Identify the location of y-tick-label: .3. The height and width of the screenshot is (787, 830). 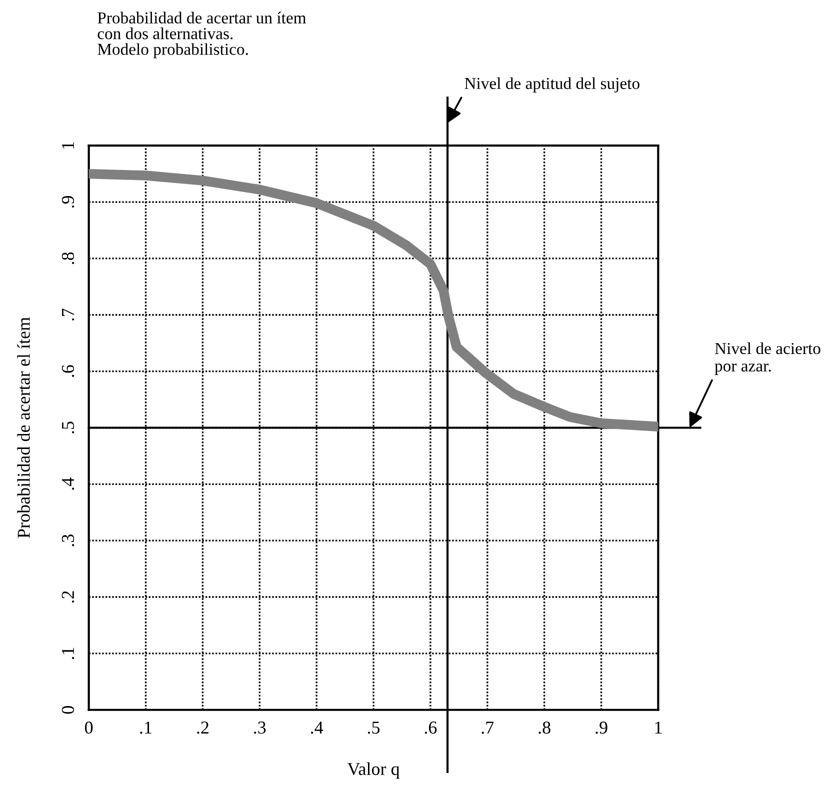
(68, 540).